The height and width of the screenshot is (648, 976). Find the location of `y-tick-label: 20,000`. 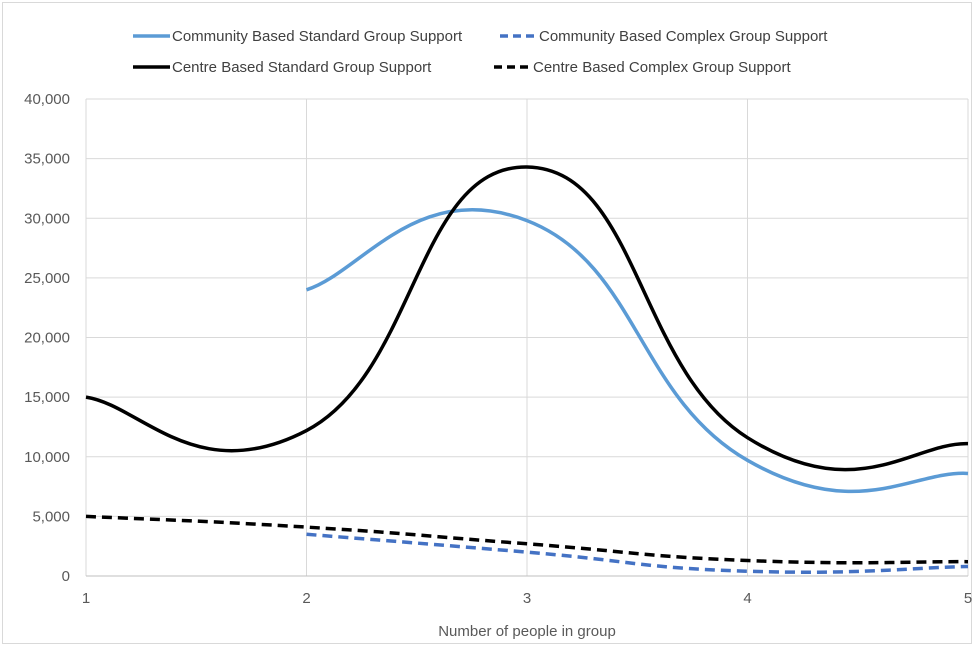

y-tick-label: 20,000 is located at coordinates (47, 338).